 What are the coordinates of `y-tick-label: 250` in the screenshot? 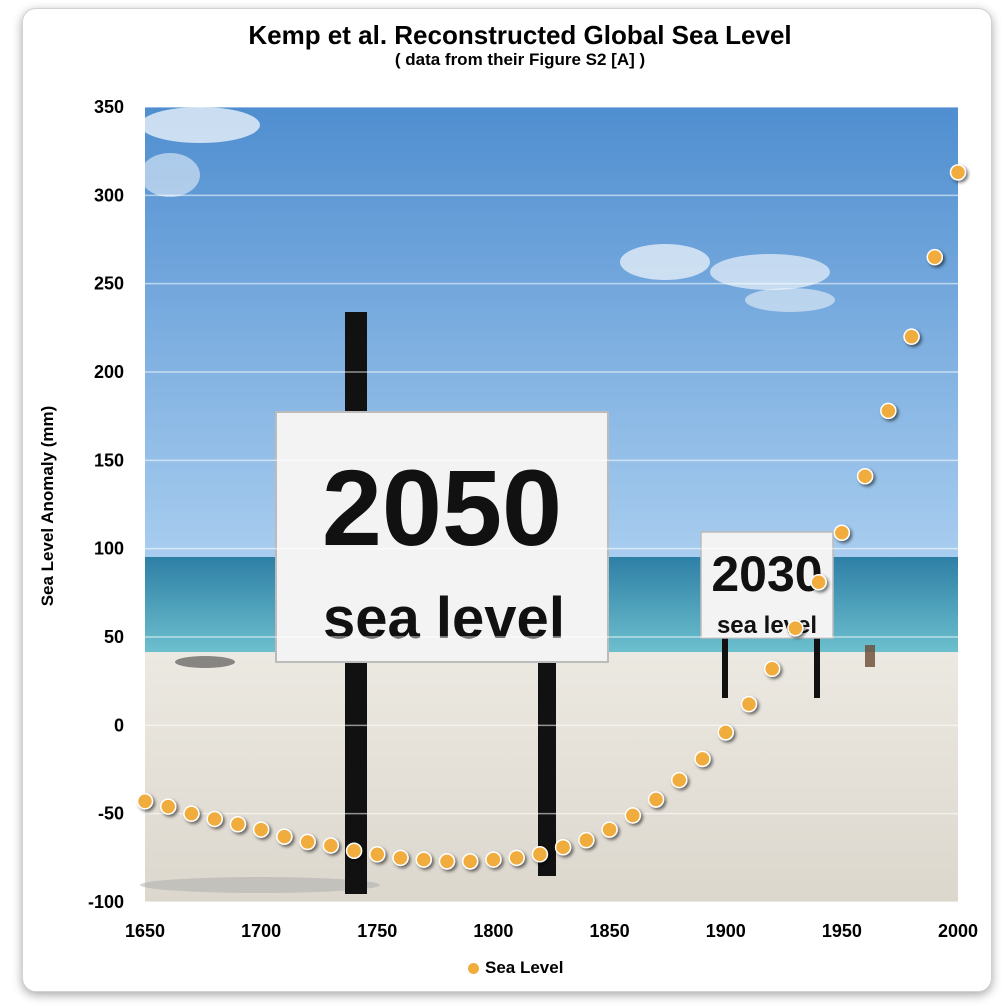 It's located at (109, 284).